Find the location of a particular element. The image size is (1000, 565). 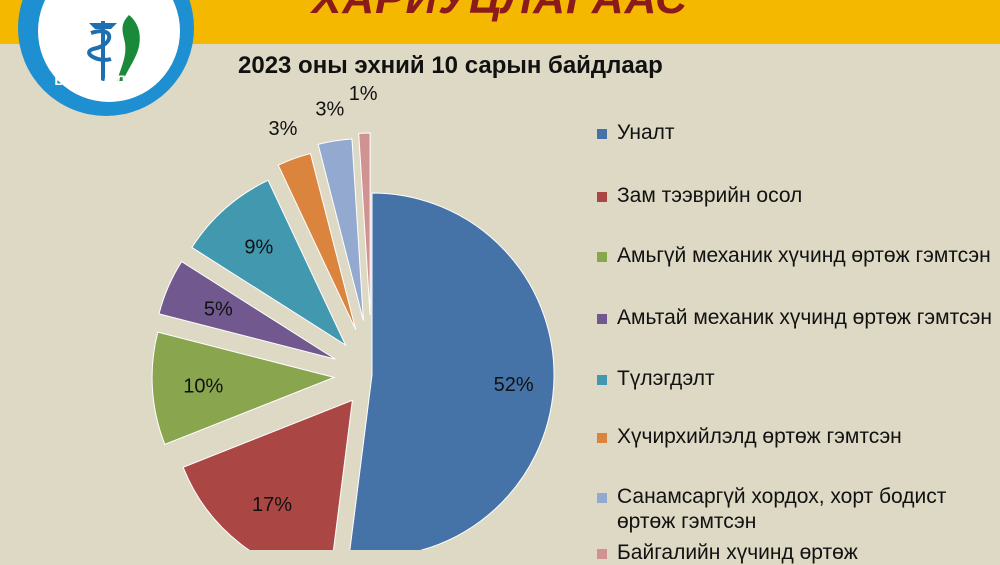

organization-logo: БАЯН-ӨЛГИЙ is located at coordinates (106, 58).